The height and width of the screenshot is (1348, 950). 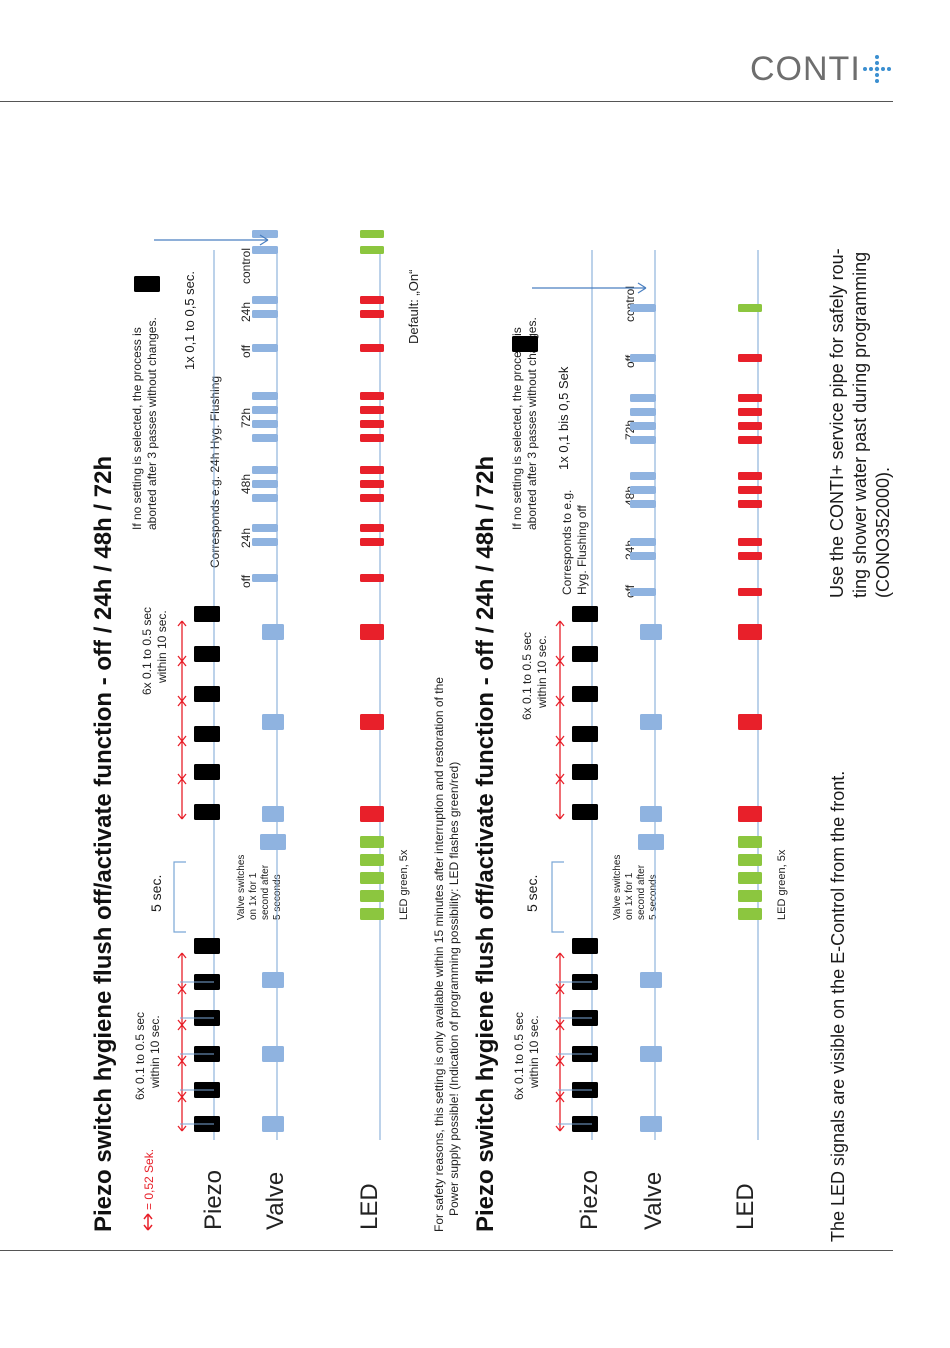 I want to click on legend-double-arrow-icon, so click(x=148, y=1222).